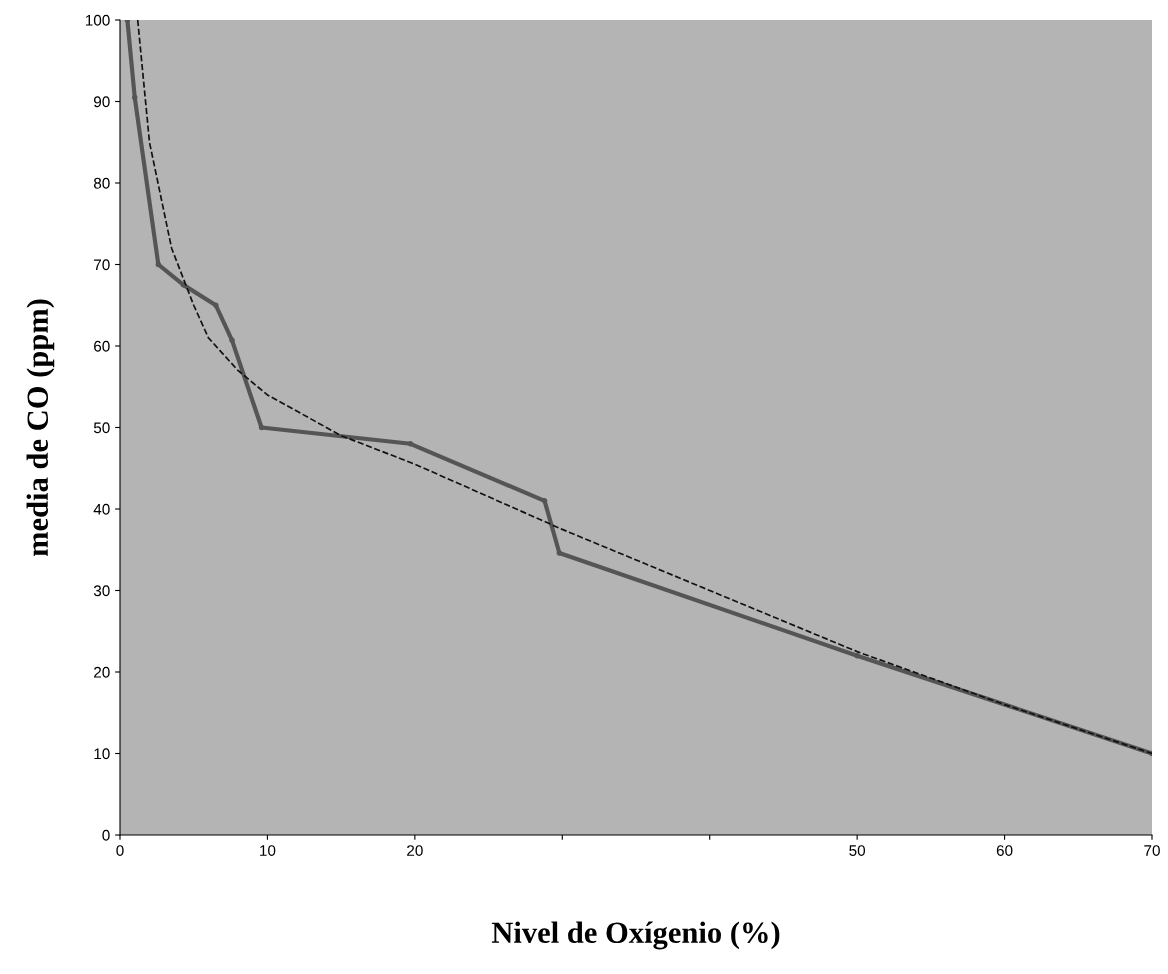  Describe the element at coordinates (101, 591) in the screenshot. I see `y-tick-label: 30` at that location.